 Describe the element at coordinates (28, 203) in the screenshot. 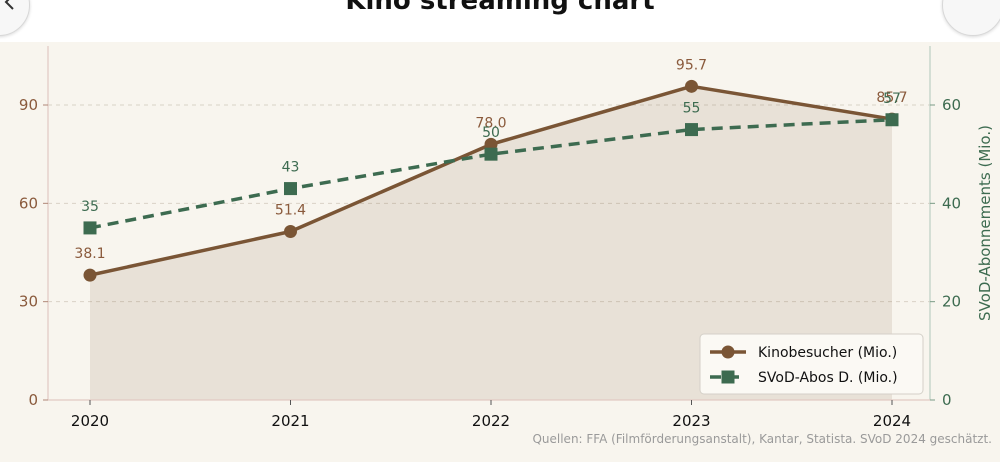

I see `y-left-tick-label: 60` at that location.